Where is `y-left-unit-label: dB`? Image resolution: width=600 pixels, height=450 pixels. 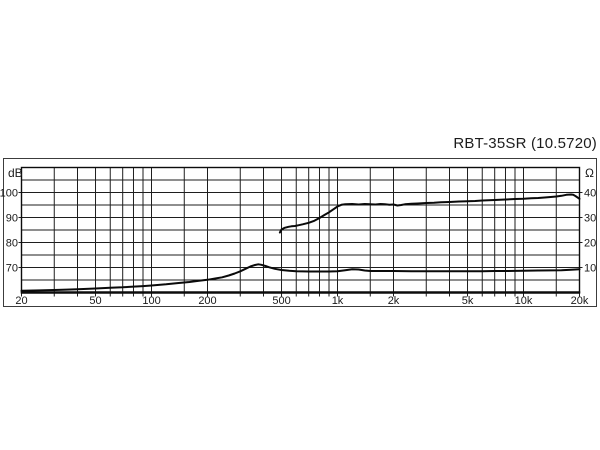 y-left-unit-label: dB is located at coordinates (15, 173).